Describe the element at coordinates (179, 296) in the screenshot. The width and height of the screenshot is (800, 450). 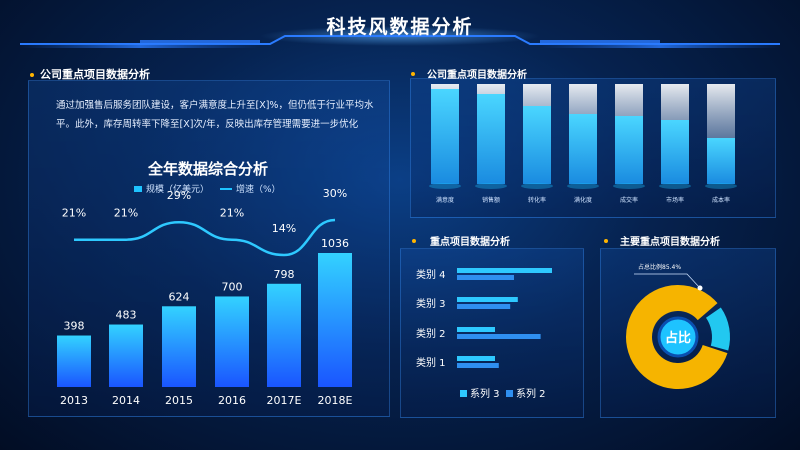
I see `data-label: 624` at that location.